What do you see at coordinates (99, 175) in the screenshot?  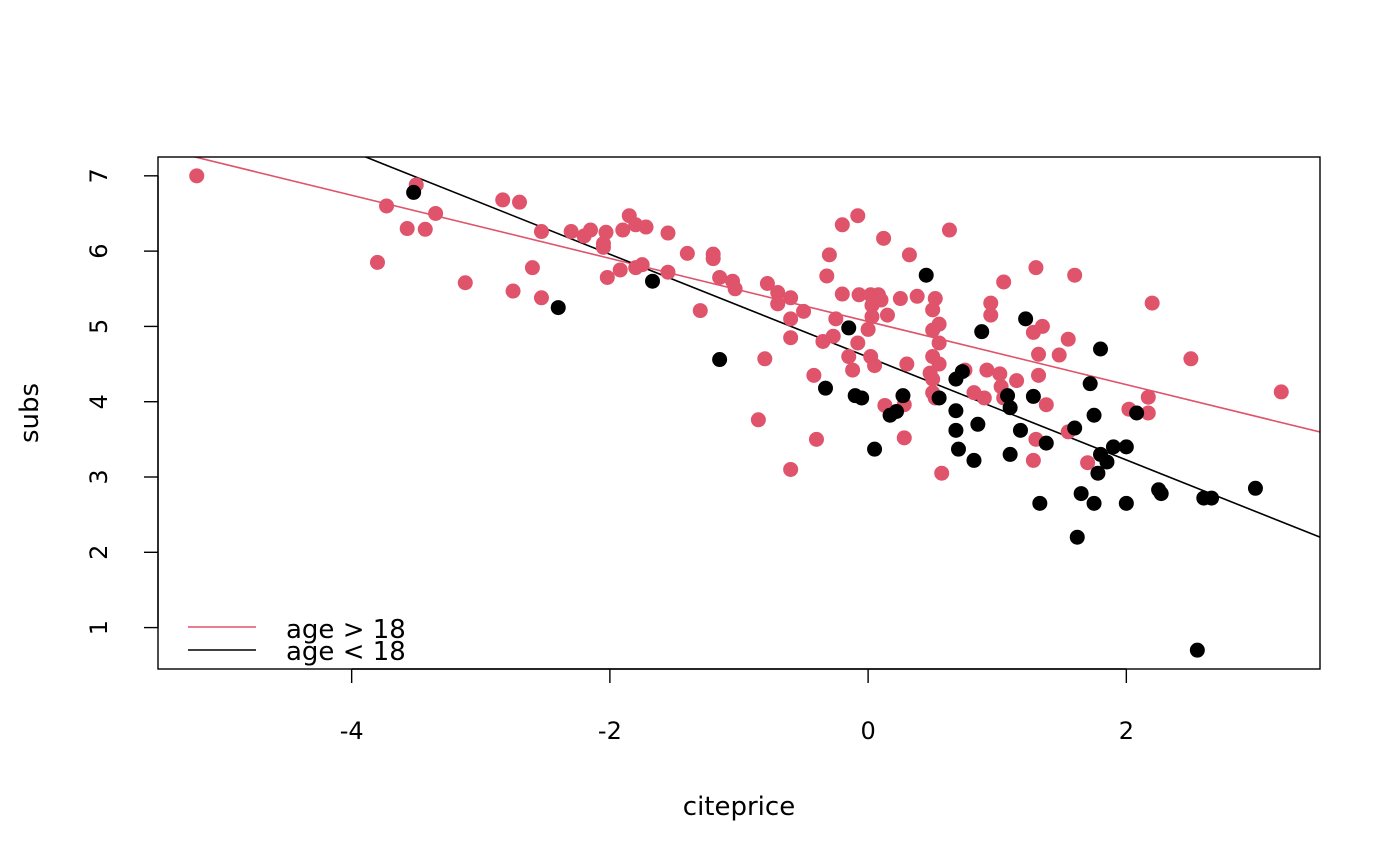 I see `y-tick-label: 7` at bounding box center [99, 175].